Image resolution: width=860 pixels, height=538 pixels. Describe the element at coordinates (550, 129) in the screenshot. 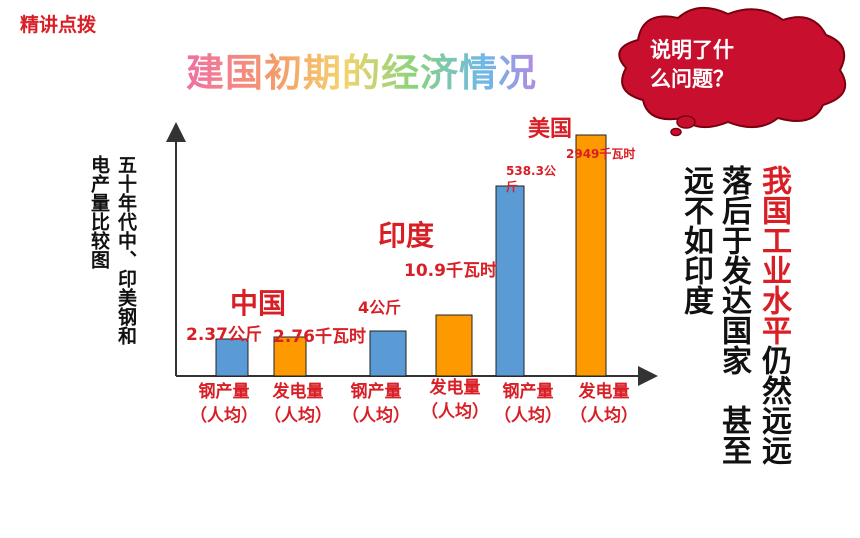

I see `country-label-usa: 美国` at that location.